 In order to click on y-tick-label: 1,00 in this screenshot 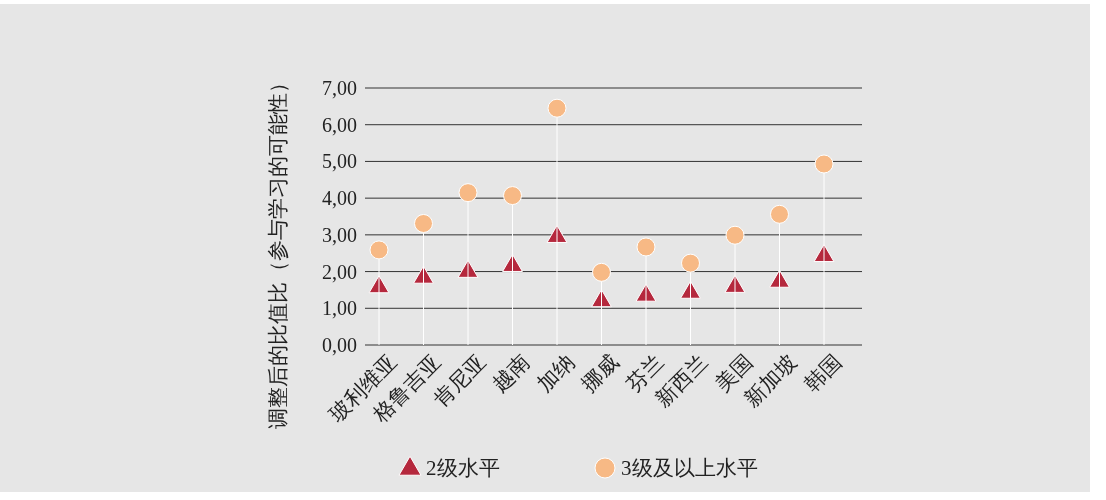, I will do `click(339, 308)`.